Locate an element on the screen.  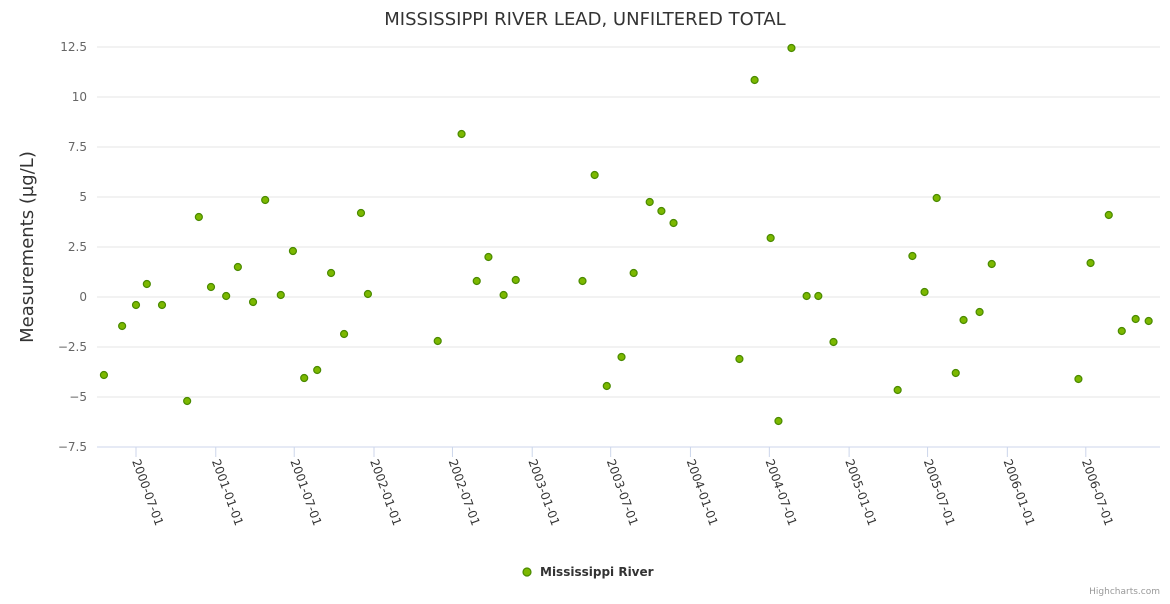
x-tick-label: 2004-01-01 is located at coordinates (702, 492).